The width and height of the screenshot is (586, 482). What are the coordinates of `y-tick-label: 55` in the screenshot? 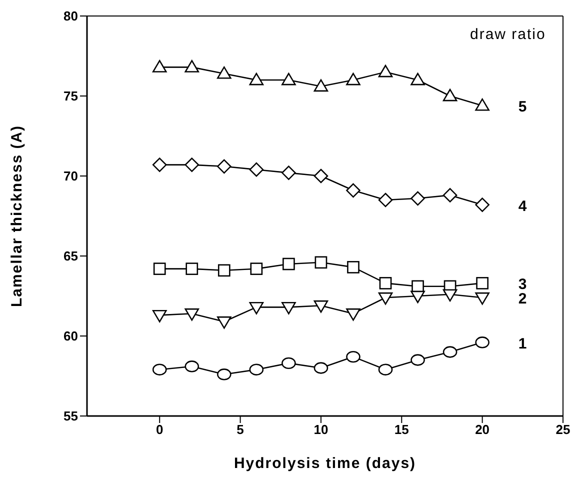 It's located at (71, 416).